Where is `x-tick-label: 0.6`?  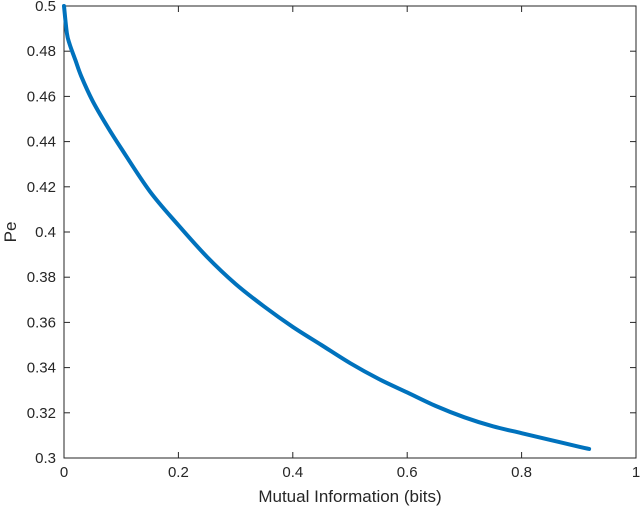 x-tick-label: 0.6 is located at coordinates (407, 472).